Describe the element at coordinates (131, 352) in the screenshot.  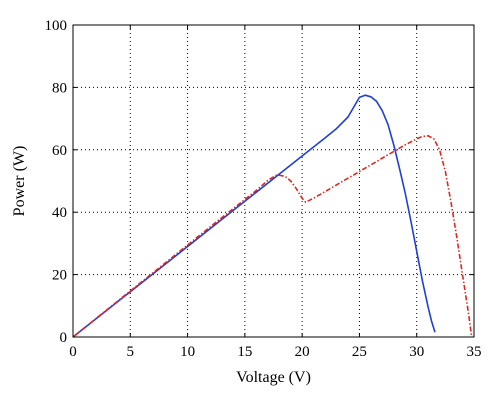
I see `x-tick-label: 5` at that location.